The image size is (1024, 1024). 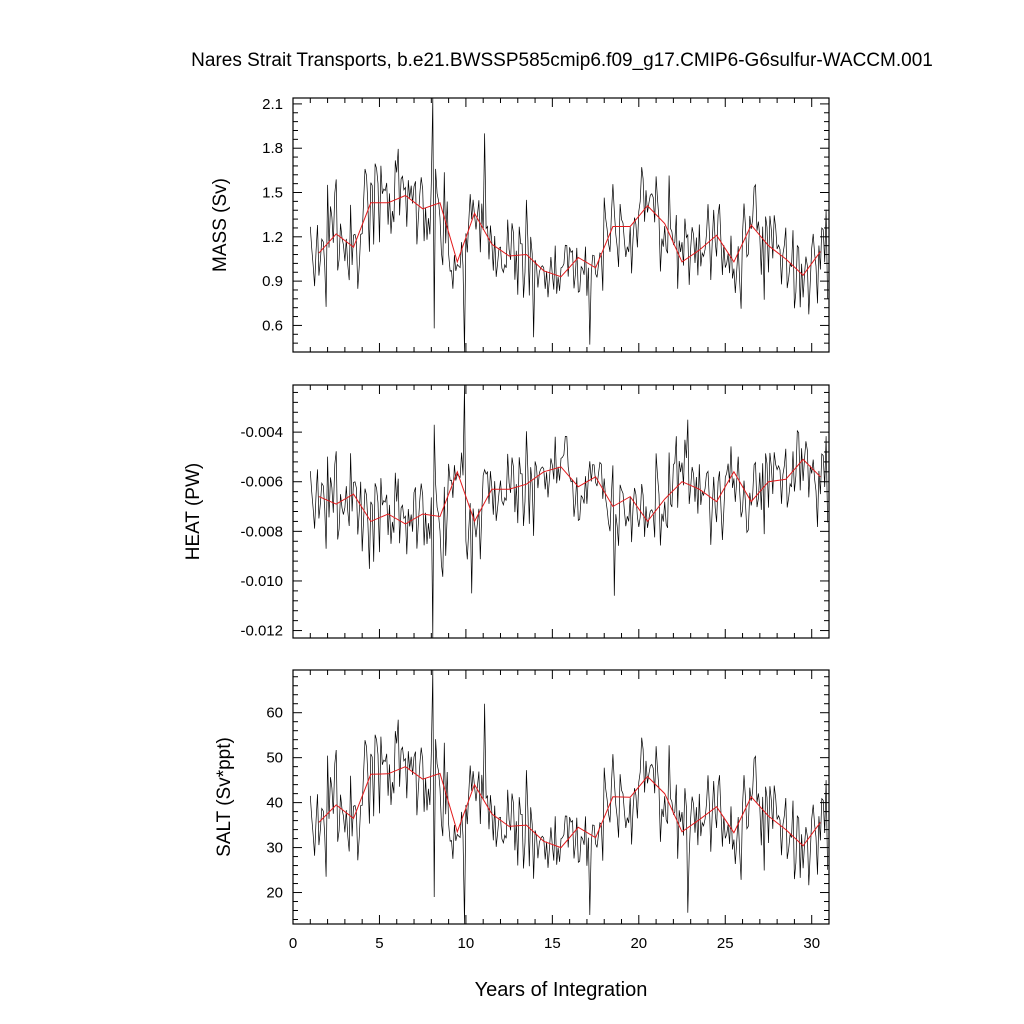 What do you see at coordinates (379, 943) in the screenshot?
I see `x-tick-label: 5` at bounding box center [379, 943].